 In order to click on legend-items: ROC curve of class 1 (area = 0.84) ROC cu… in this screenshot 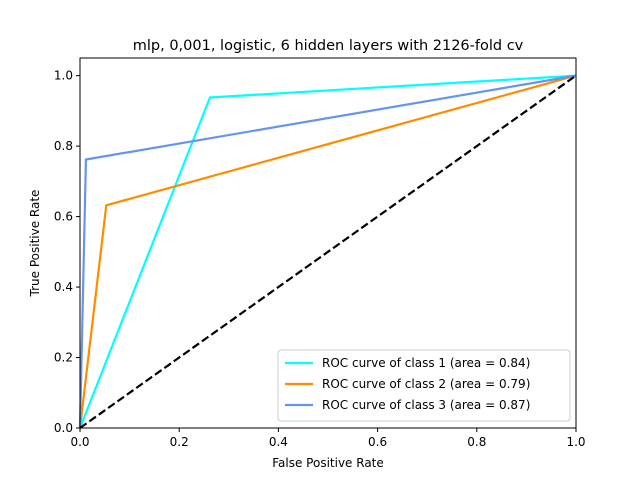, I will do `click(407, 384)`.